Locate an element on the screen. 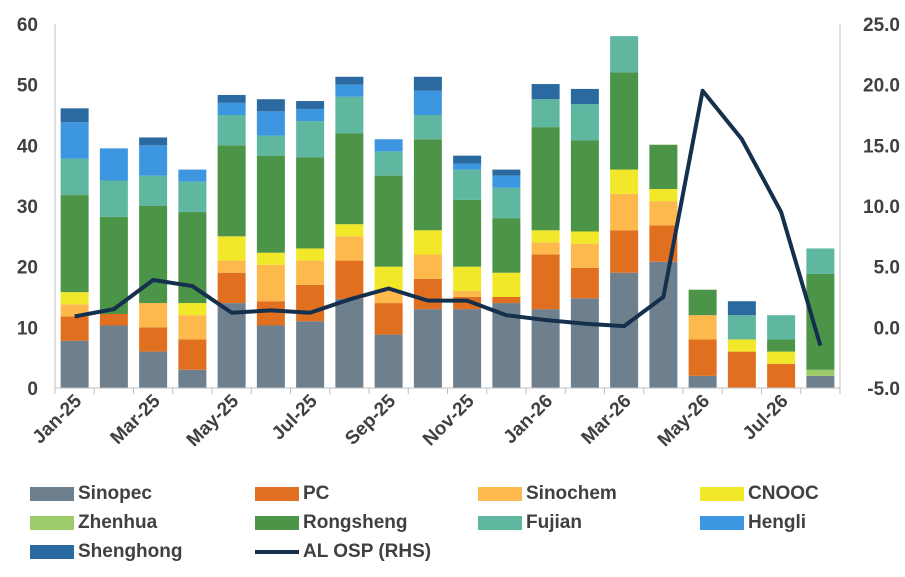  x-tick-label: Jan-26 is located at coordinates (528, 419).